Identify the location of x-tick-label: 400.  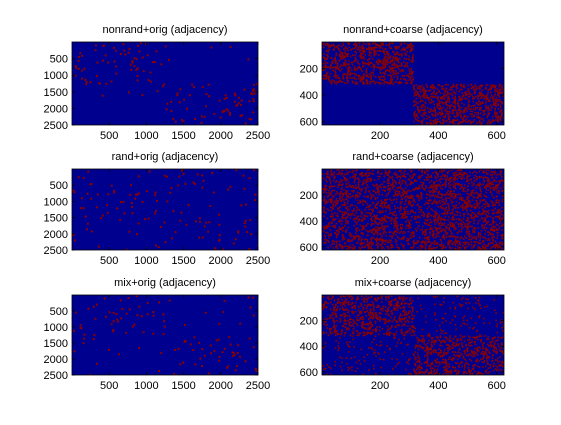
(438, 136).